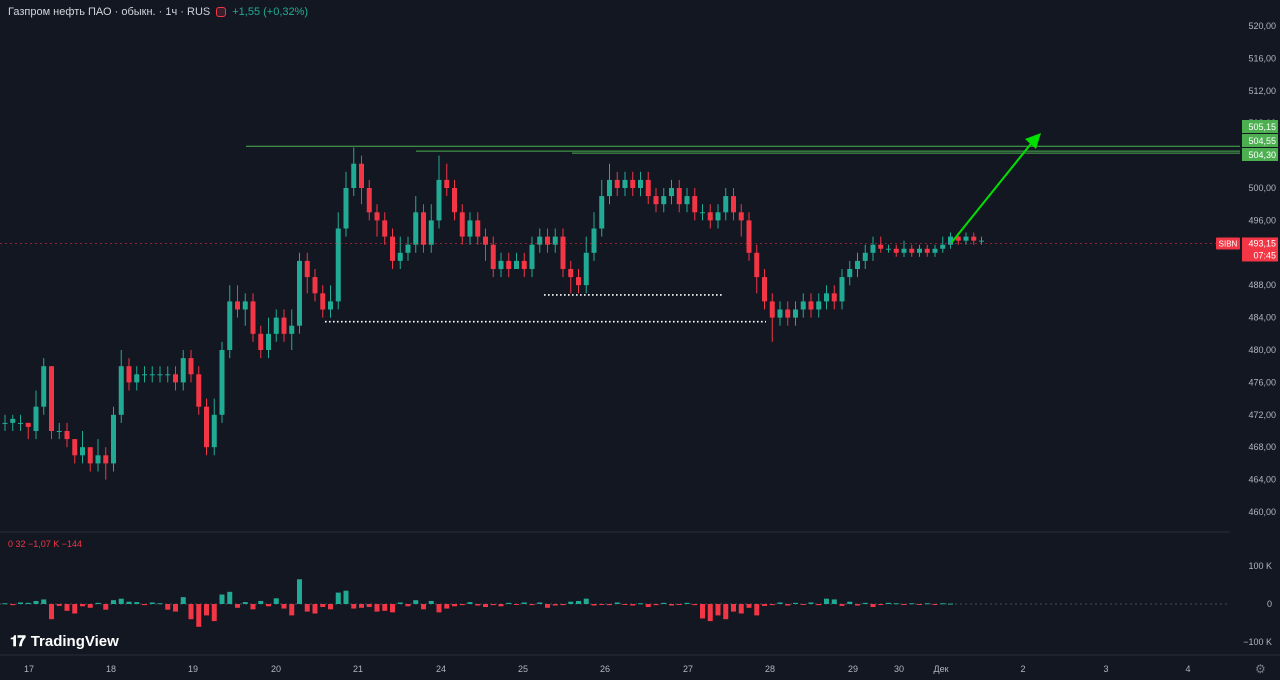 The image size is (1280, 680). What do you see at coordinates (270, 12) in the screenshot?
I see `price-change: +1,55 (+0,32%)` at bounding box center [270, 12].